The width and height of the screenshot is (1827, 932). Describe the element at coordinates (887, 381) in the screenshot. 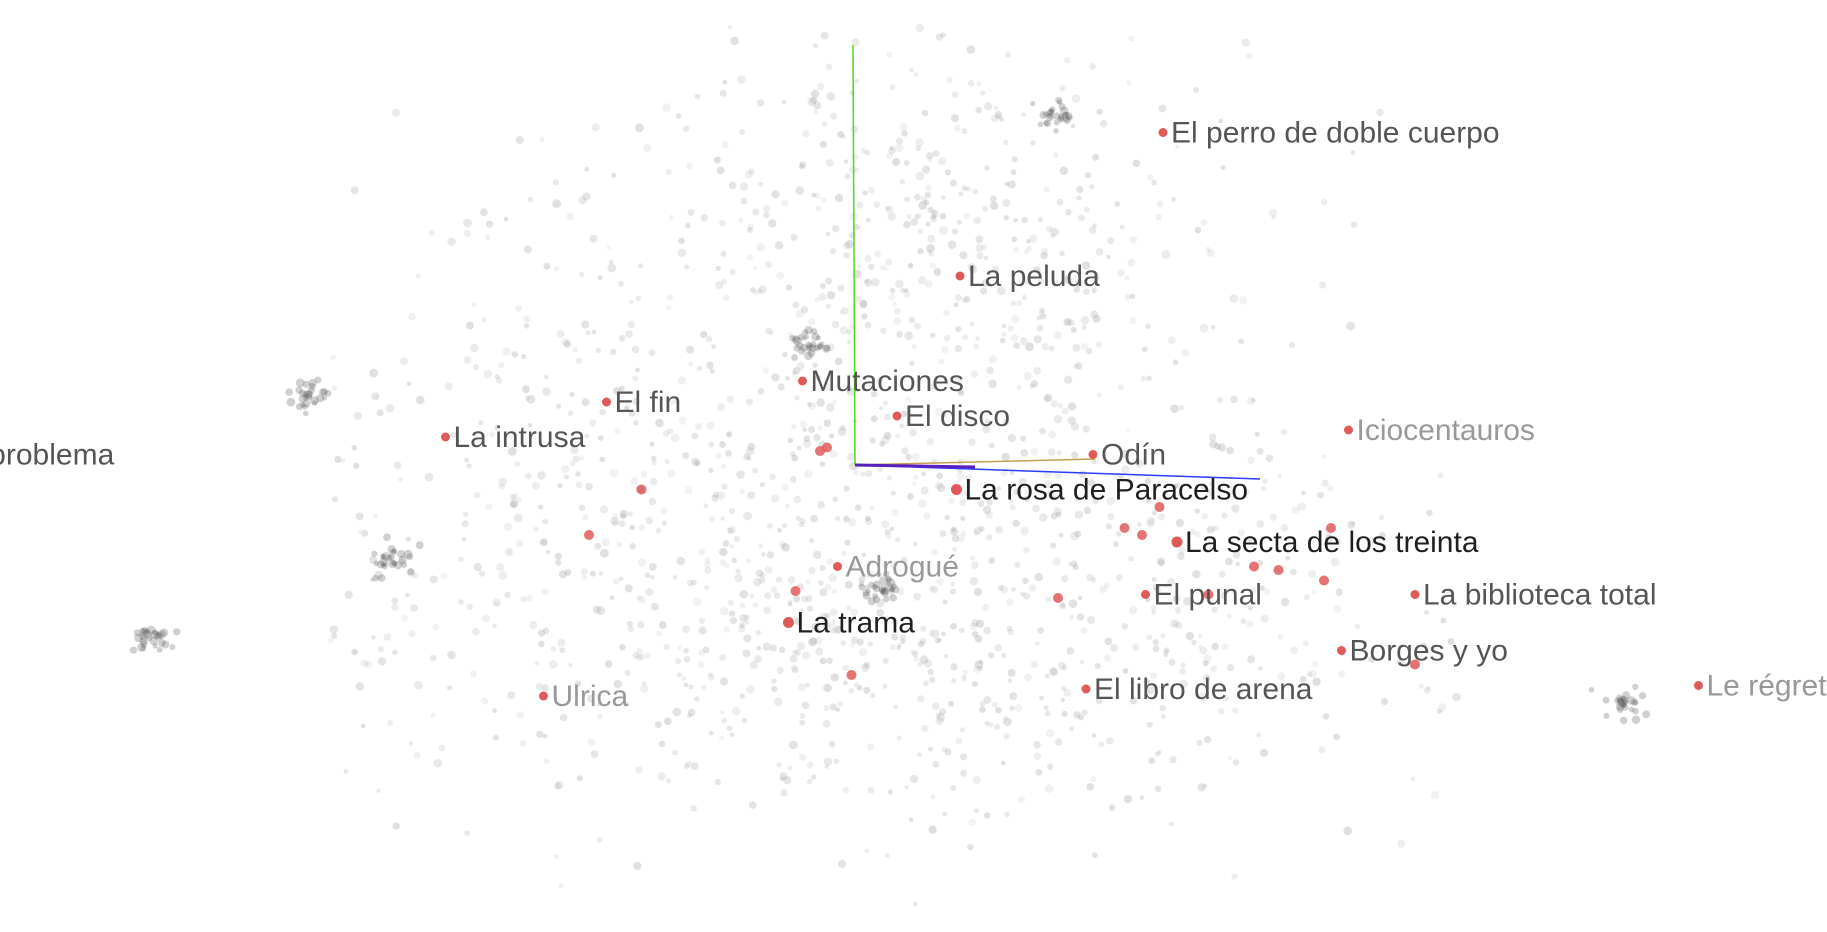

I see `point-label: Mutaciones` at that location.